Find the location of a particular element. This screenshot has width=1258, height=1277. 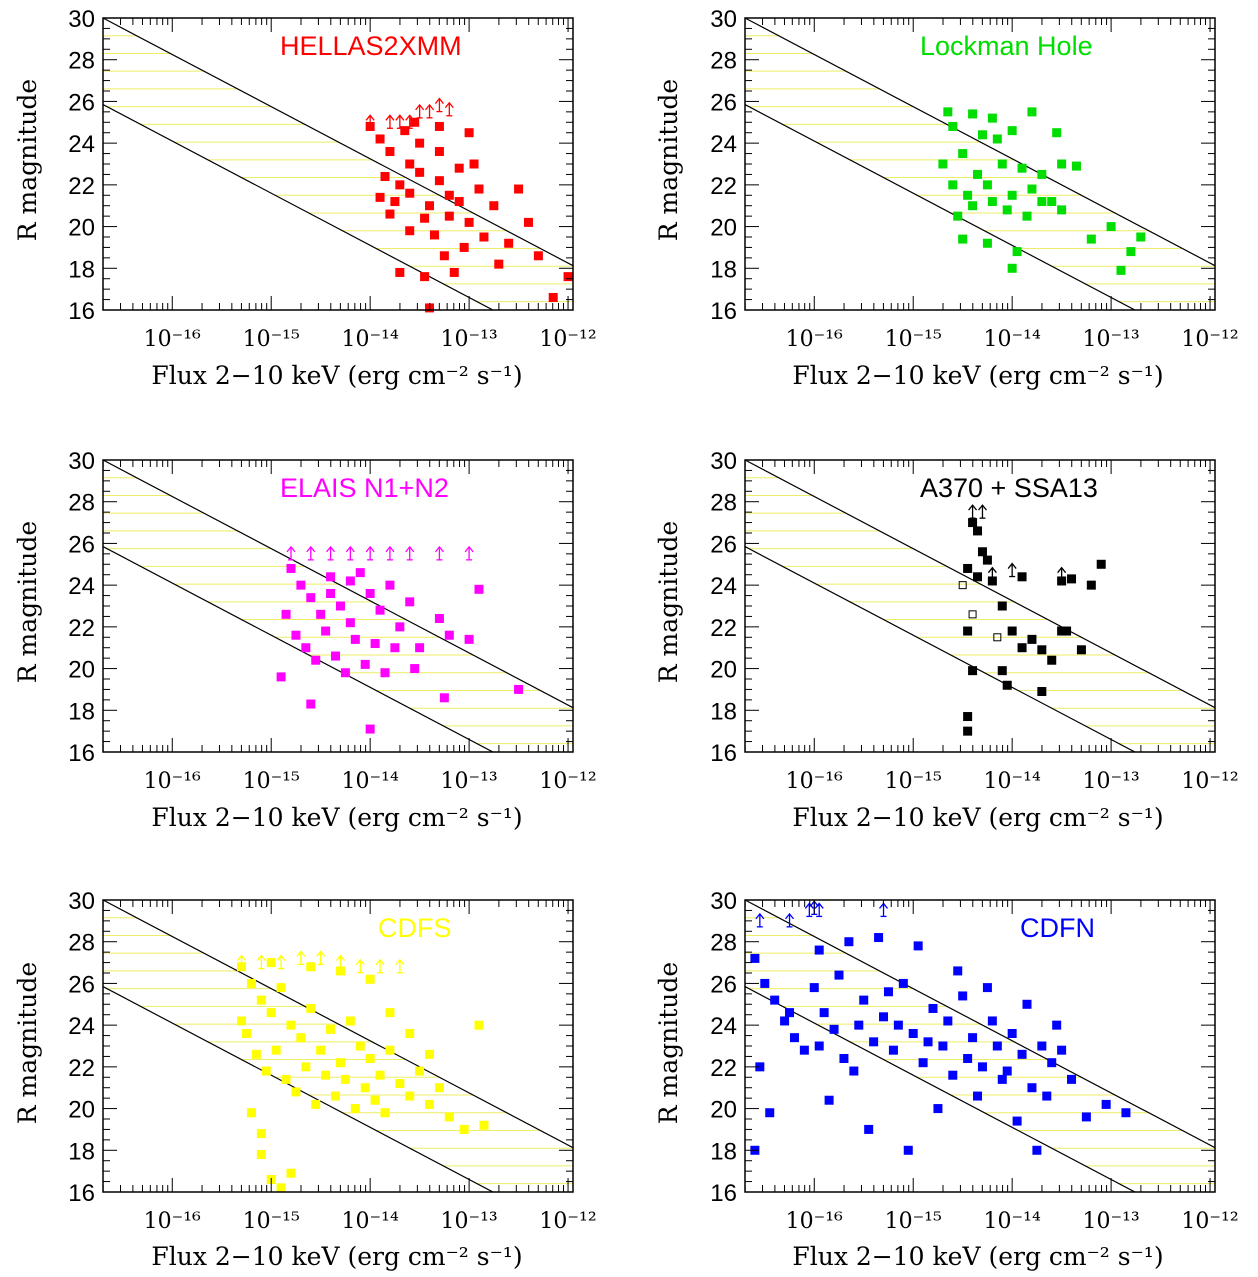

y-axis-label: R magnitude is located at coordinates (668, 602).